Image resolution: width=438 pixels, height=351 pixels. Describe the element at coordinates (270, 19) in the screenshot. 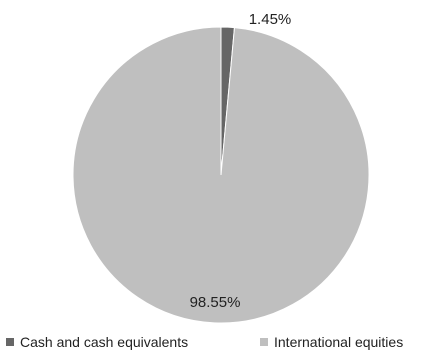

I see `data-label-cash: 1.45%` at that location.